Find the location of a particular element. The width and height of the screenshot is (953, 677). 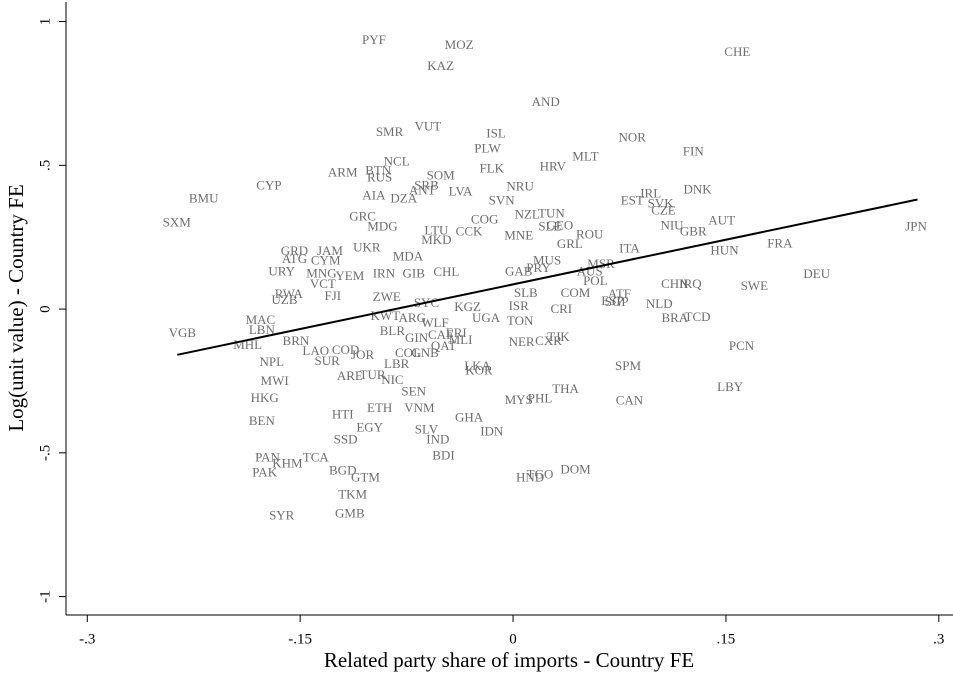

point-label: VGB is located at coordinates (183, 332).